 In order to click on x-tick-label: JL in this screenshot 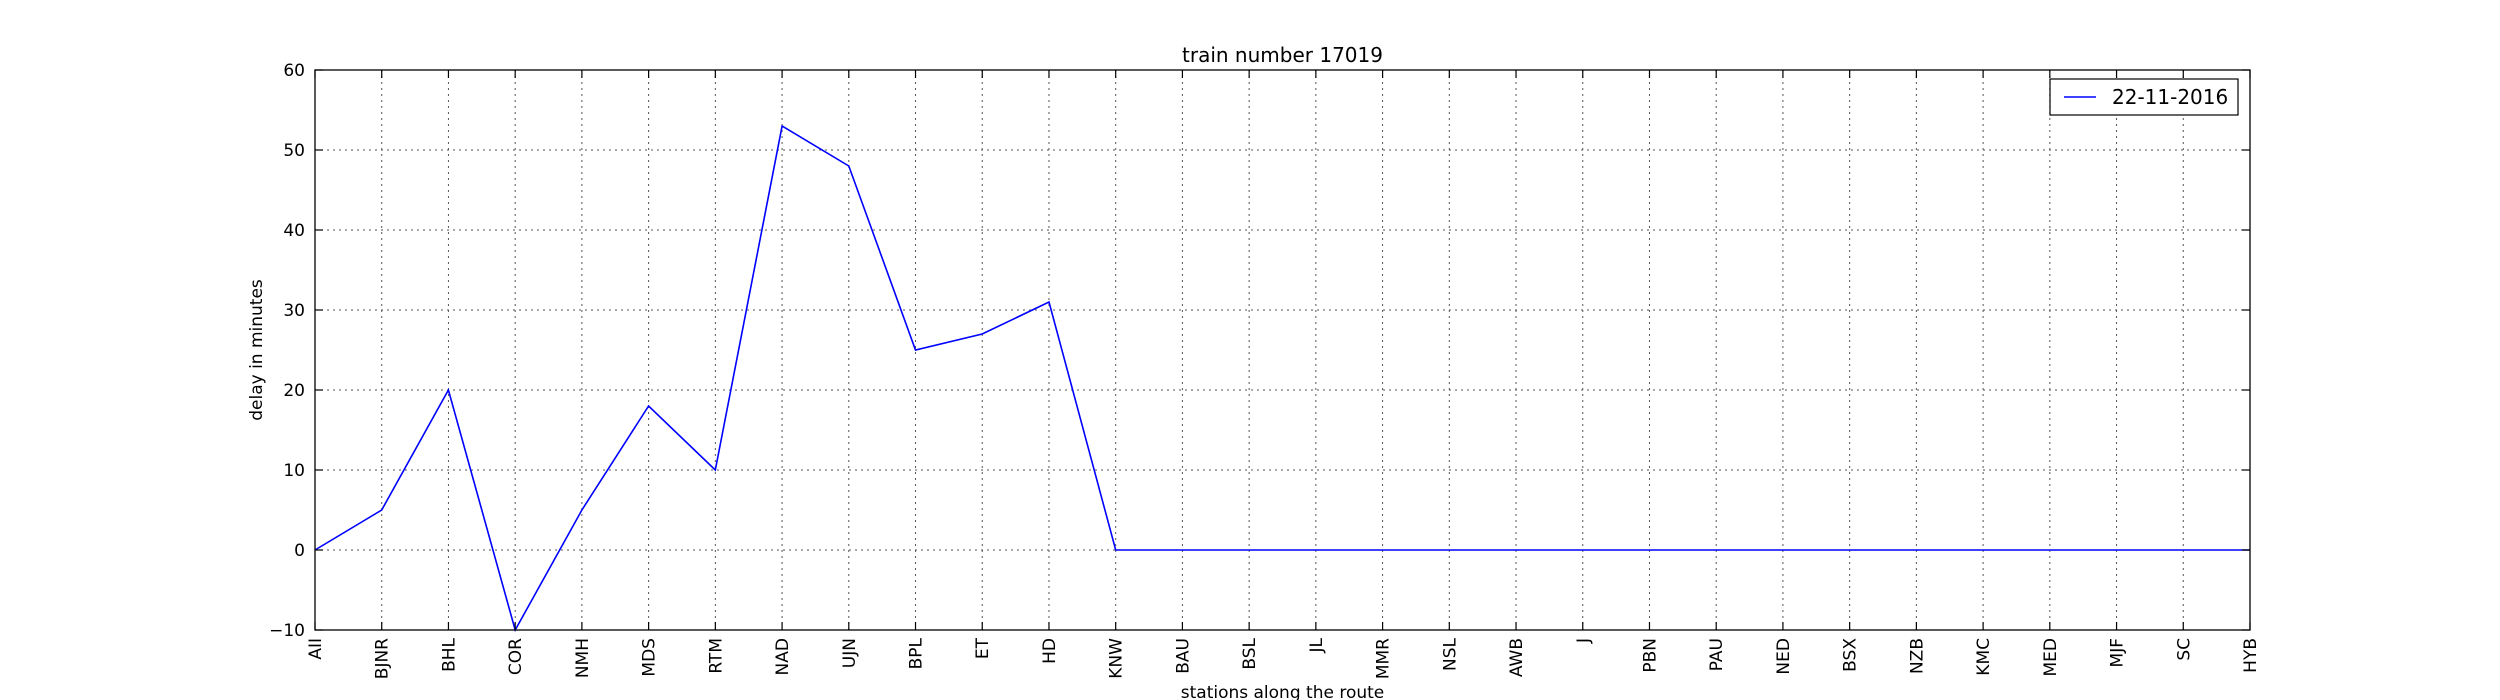, I will do `click(1317, 645)`.